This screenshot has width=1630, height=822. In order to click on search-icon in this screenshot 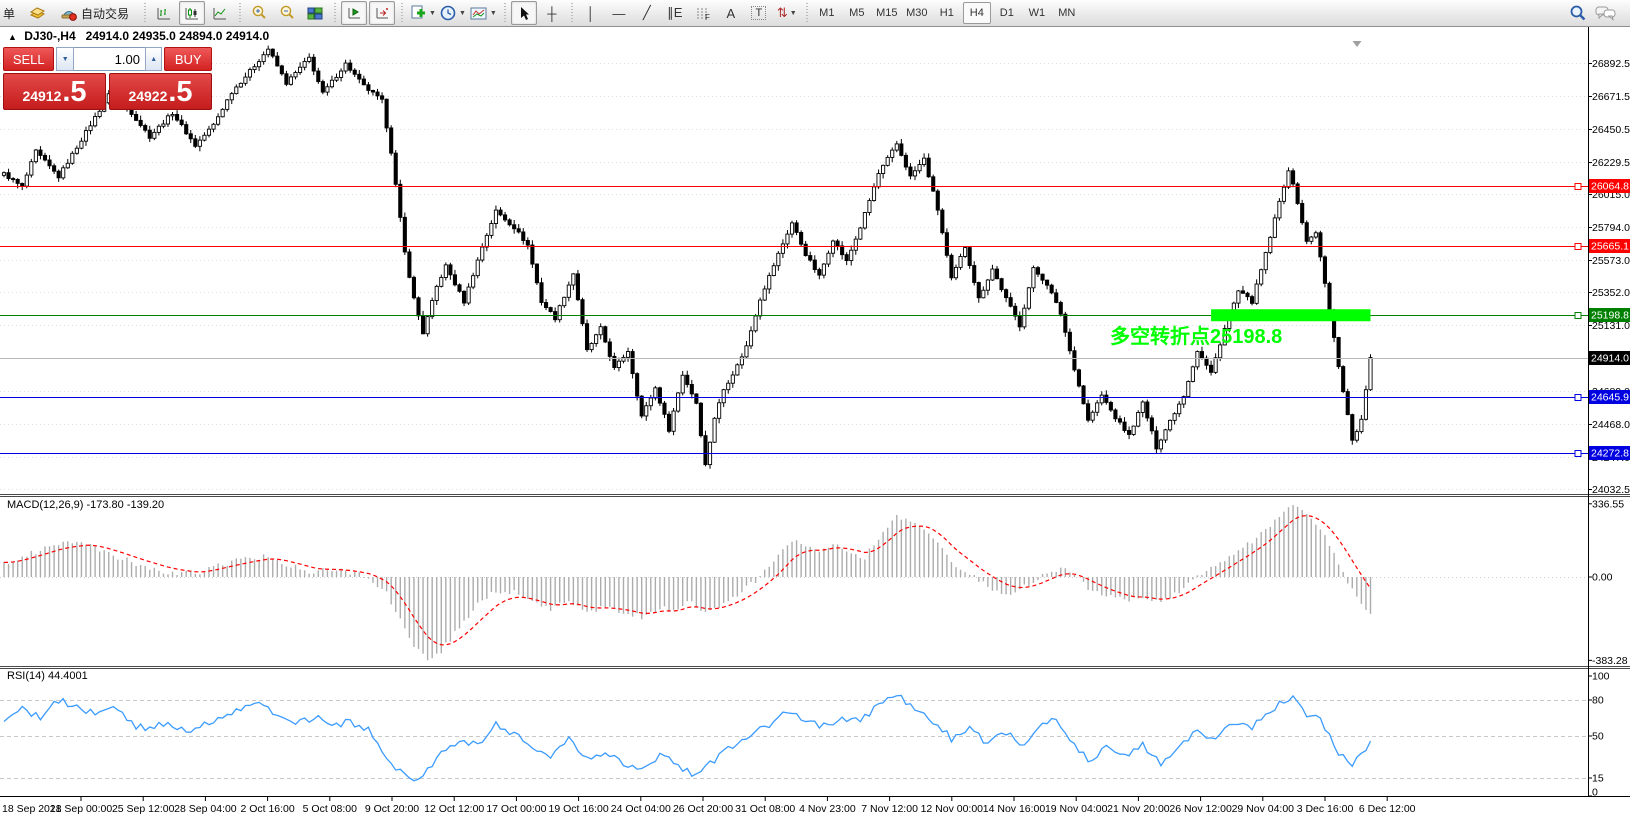, I will do `click(1578, 12)`.